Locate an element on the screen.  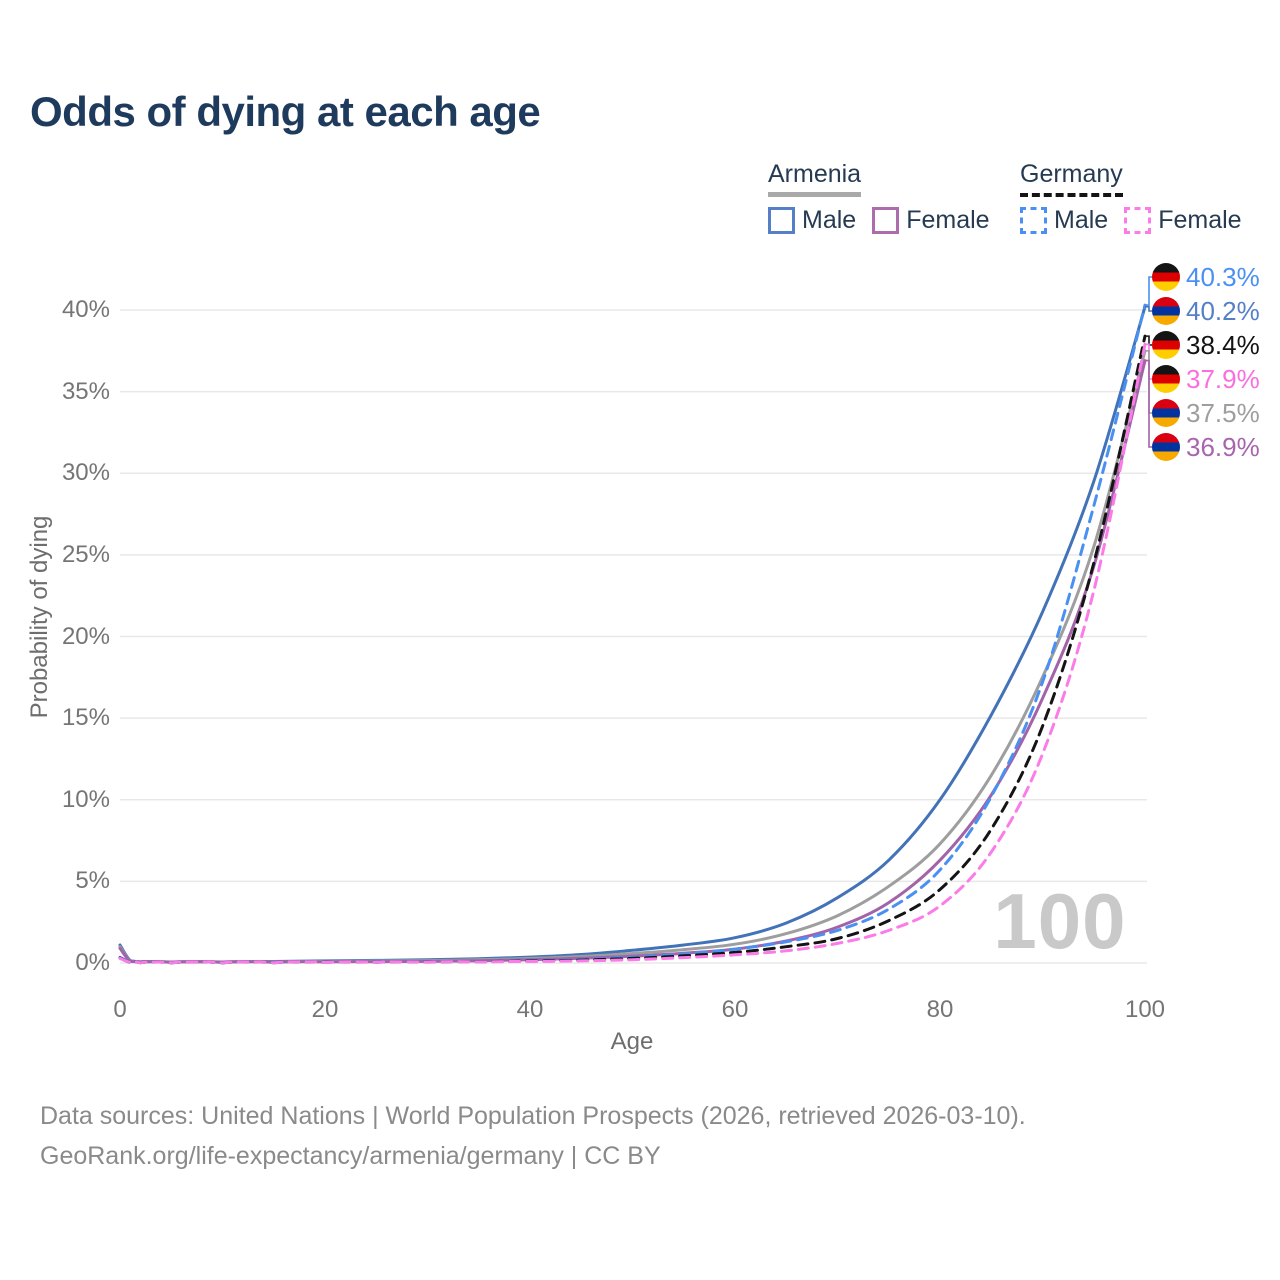
page-title: Odds of dying at each age is located at coordinates (285, 111).